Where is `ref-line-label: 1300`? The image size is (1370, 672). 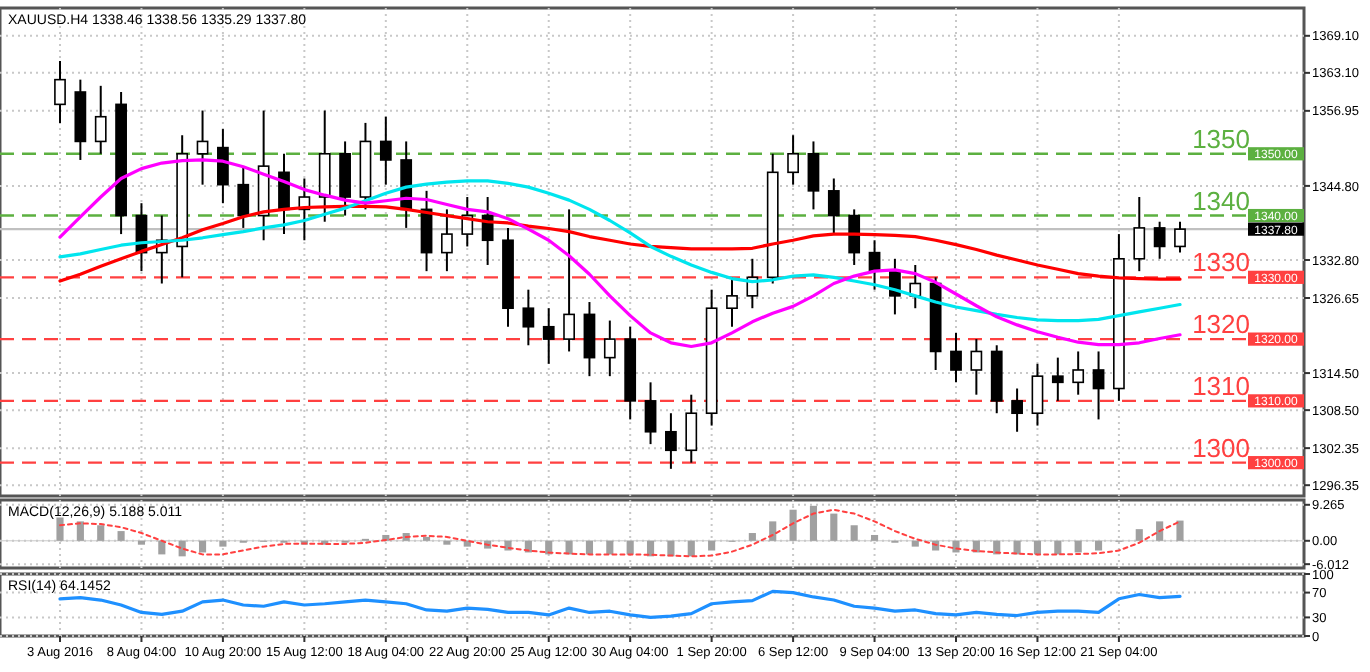 ref-line-label: 1300 is located at coordinates (1221, 447).